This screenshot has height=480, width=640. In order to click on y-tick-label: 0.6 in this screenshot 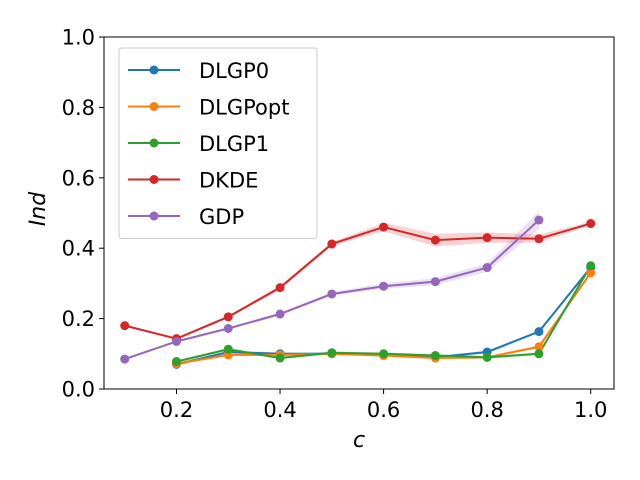, I will do `click(78, 178)`.